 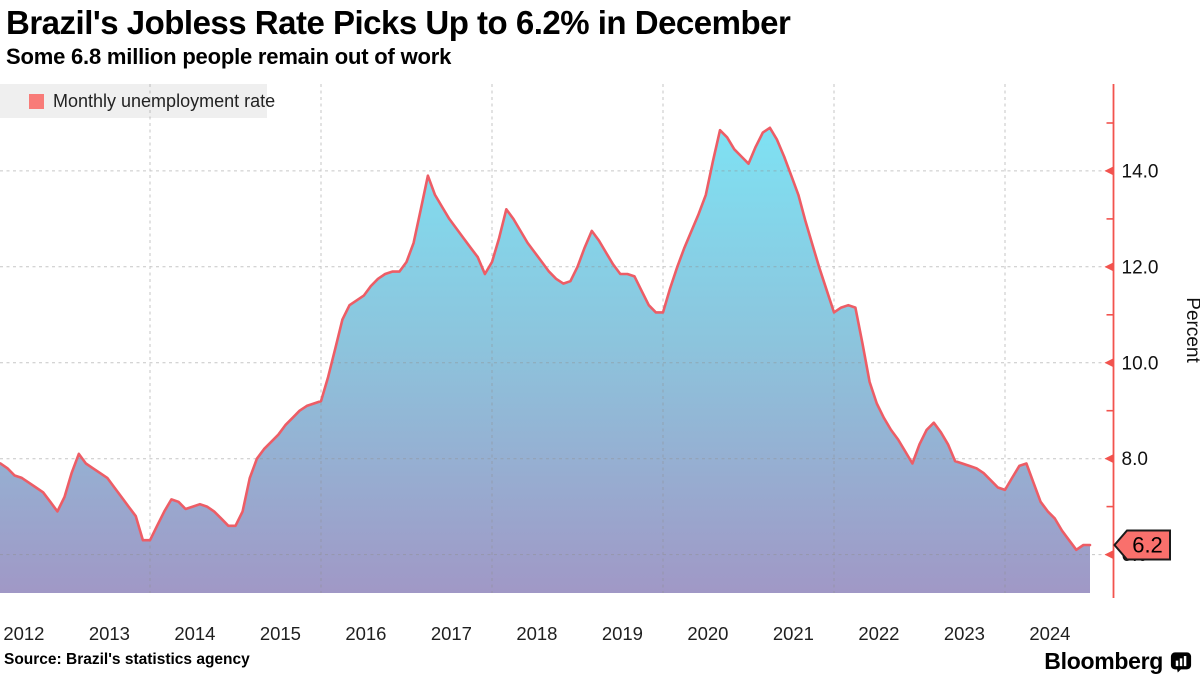 I want to click on current-value-label: 6.2, so click(x=1147, y=545).